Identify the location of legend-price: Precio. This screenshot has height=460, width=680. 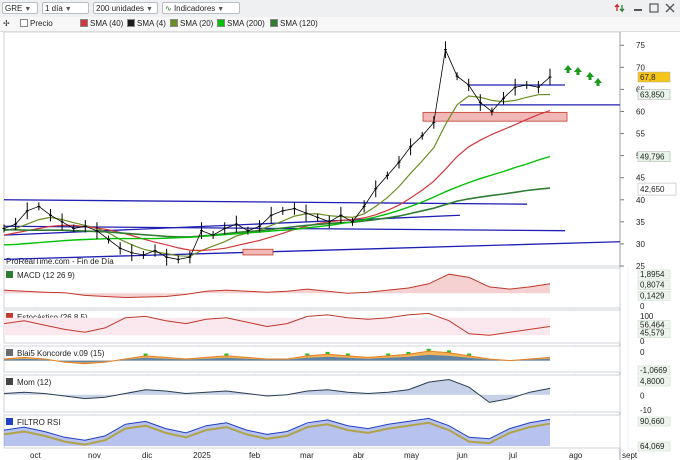
(36, 24).